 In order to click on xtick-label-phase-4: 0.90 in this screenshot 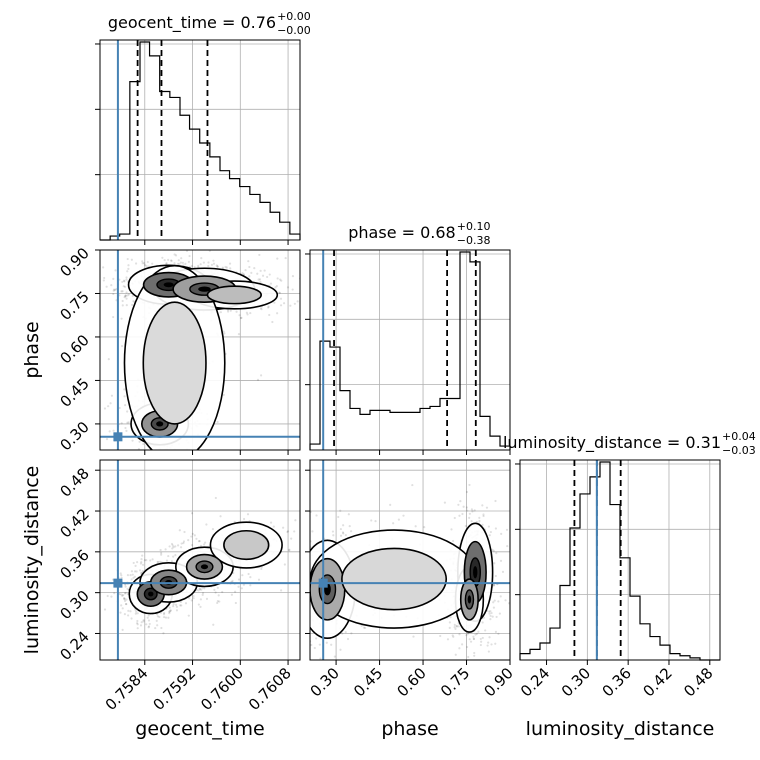, I will do `click(498, 682)`.